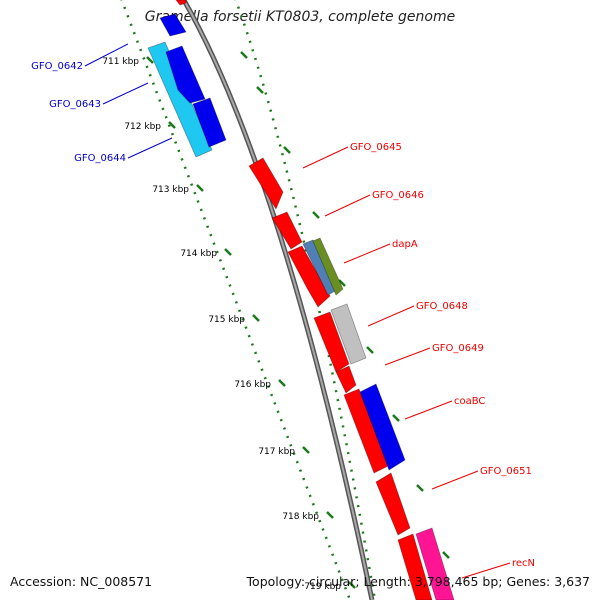 The height and width of the screenshot is (600, 600). I want to click on gene-label-reverse: GFO_0644, so click(100, 158).